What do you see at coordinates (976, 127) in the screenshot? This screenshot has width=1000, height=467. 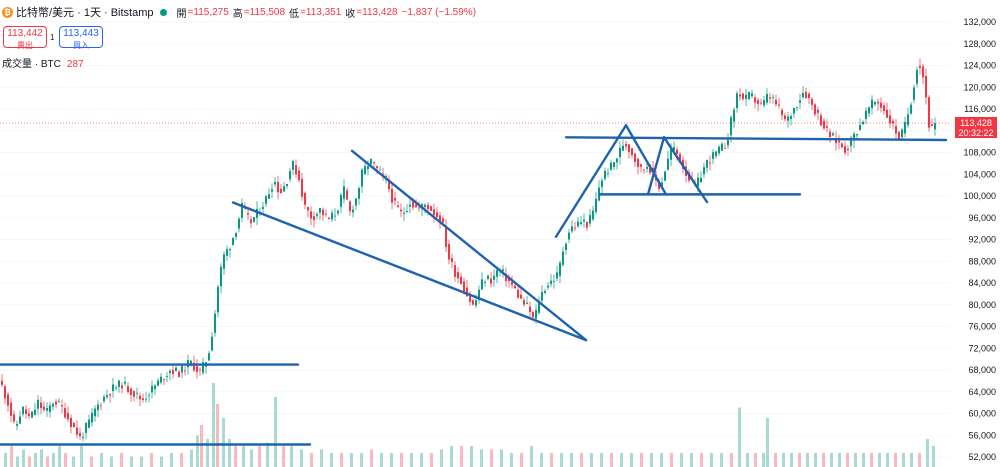 I see `last-price-tag: 113,428 20:32:22` at bounding box center [976, 127].